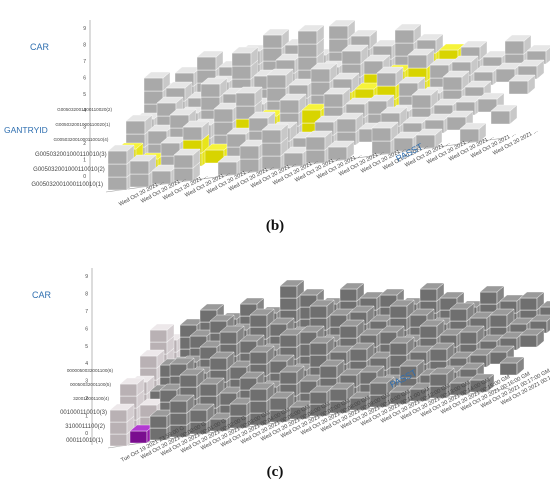 The width and height of the screenshot is (550, 491). I want to click on y-tick-label: G005032001000110010(4), so click(81, 139).